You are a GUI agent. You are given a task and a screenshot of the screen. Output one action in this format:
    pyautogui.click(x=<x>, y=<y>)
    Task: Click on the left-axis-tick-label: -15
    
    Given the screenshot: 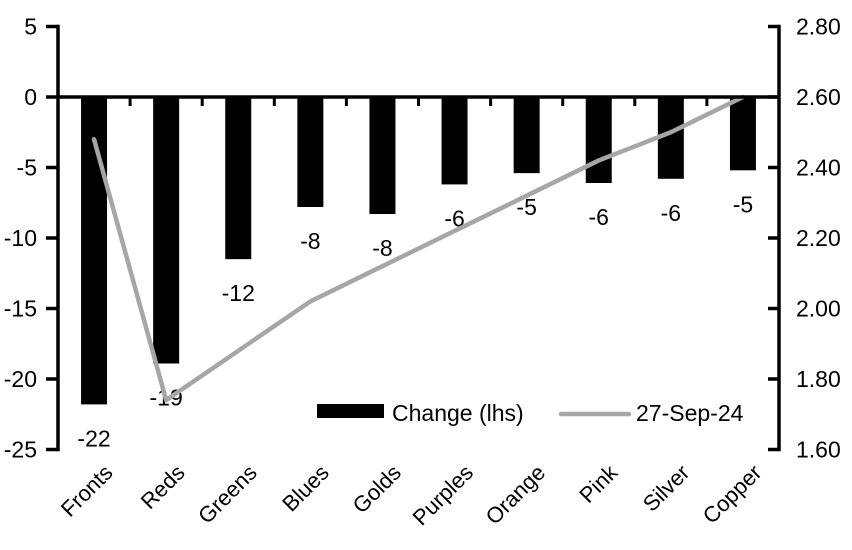 What is the action you would take?
    pyautogui.click(x=20, y=309)
    